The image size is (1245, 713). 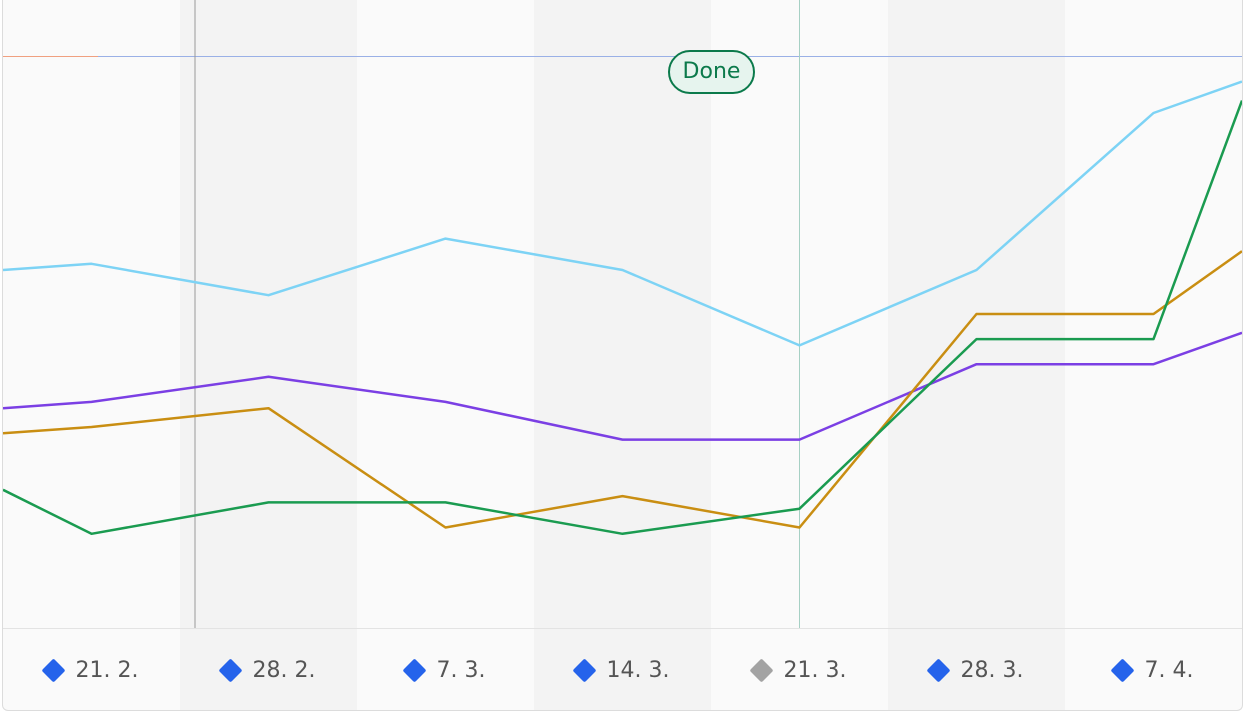 I want to click on x-tick-6: 7. 4., so click(x=1153, y=669).